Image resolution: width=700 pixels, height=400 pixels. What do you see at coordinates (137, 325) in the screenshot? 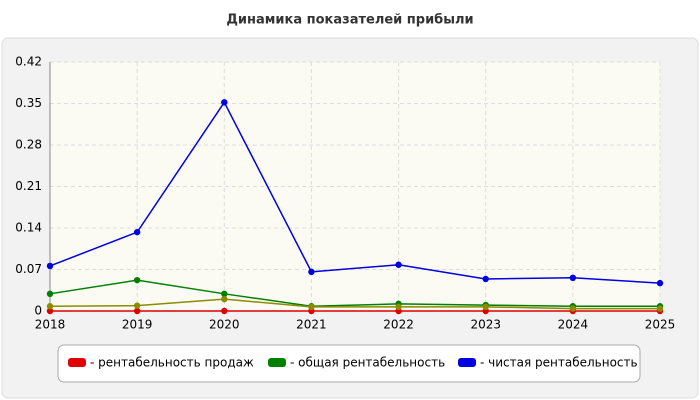
I see `x-tick-label: 2019` at bounding box center [137, 325].